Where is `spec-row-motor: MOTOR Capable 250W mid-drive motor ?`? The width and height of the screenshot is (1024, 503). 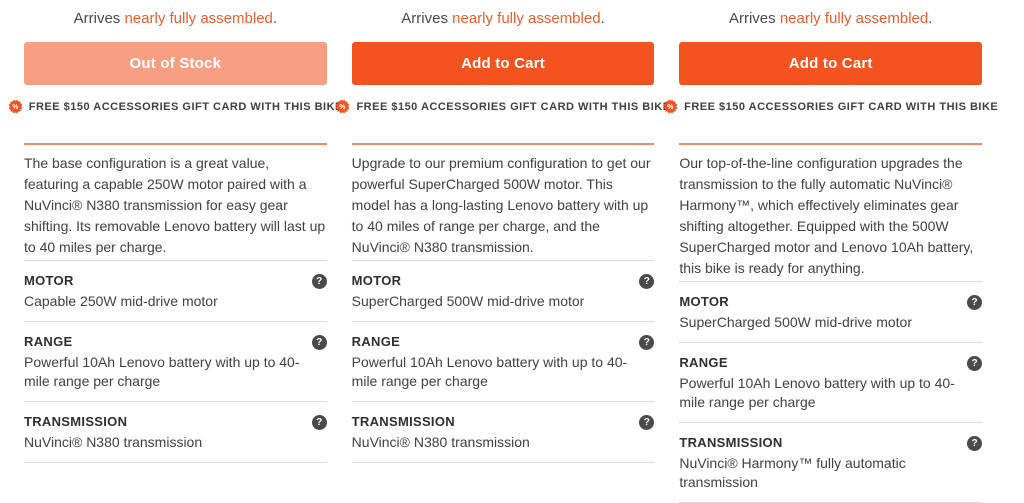
spec-row-motor: MOTOR Capable 250W mid-drive motor ? is located at coordinates (175, 291).